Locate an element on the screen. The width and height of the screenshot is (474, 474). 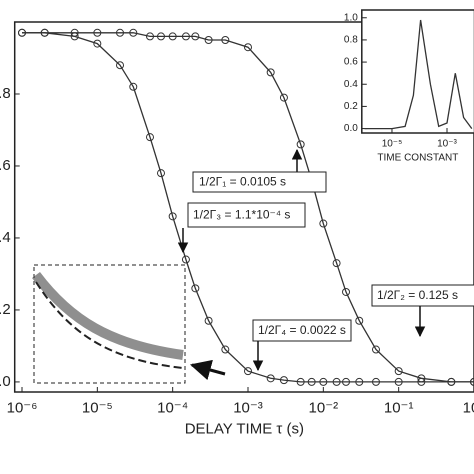
plot-frame is located at coordinates (417, 71).